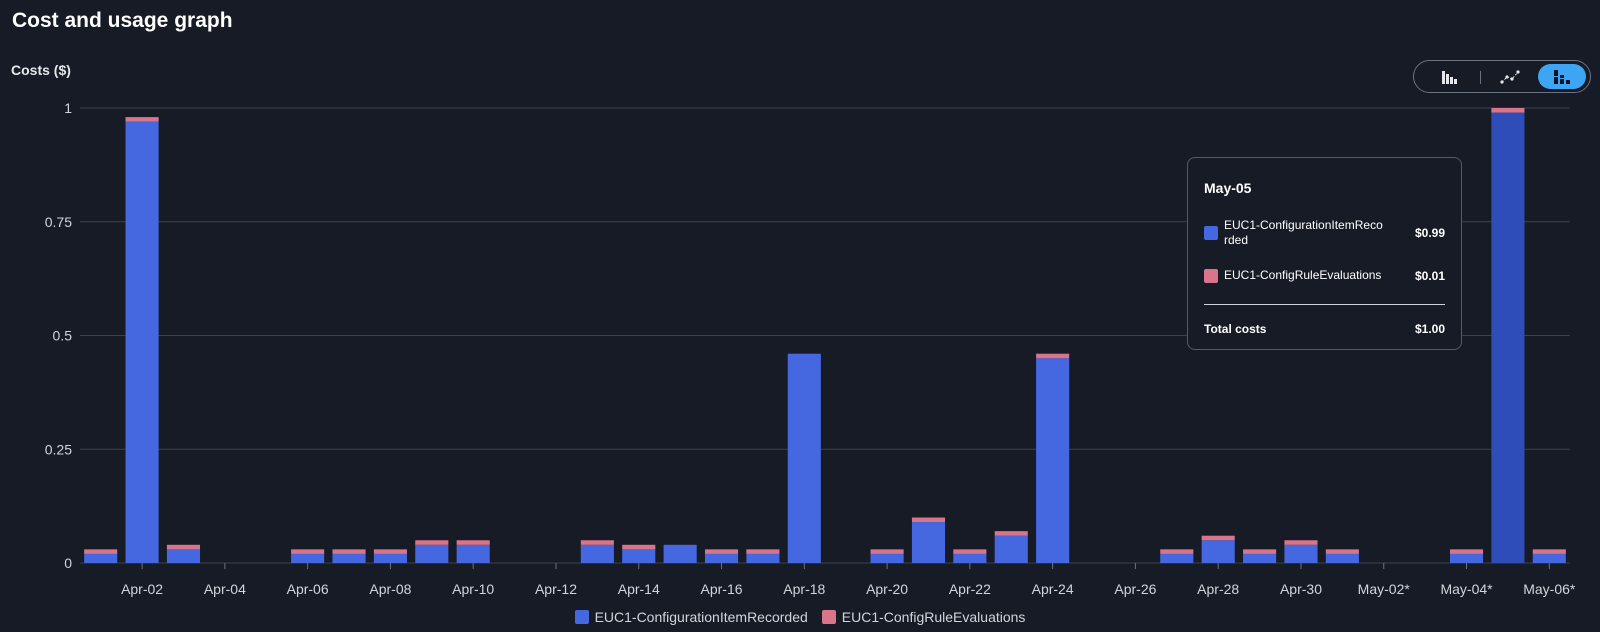 Image resolution: width=1600 pixels, height=632 pixels. I want to click on bar-May-04*-series2, so click(1466, 551).